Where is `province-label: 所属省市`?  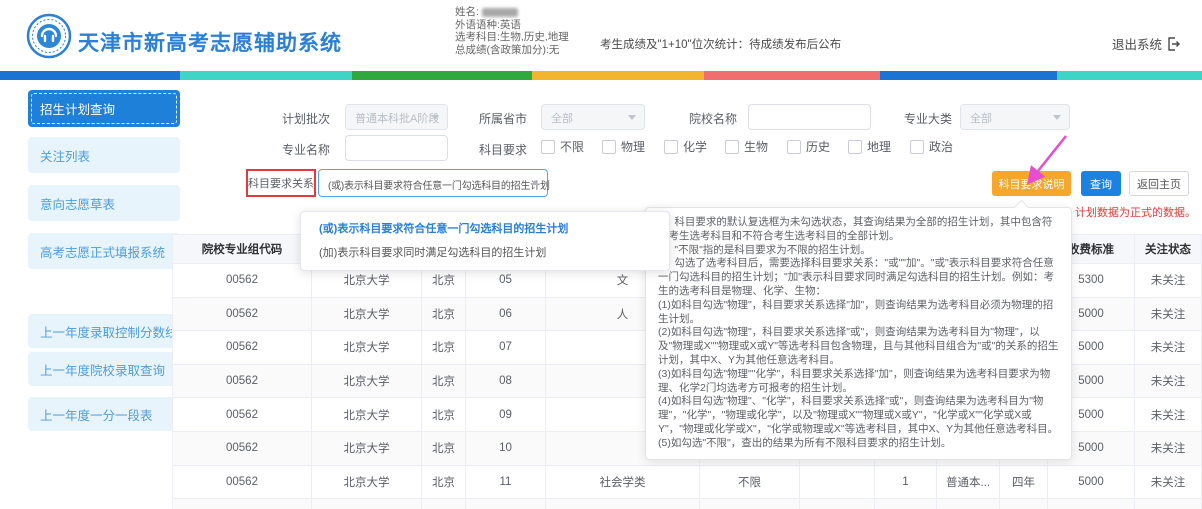 province-label: 所属省市 is located at coordinates (503, 119).